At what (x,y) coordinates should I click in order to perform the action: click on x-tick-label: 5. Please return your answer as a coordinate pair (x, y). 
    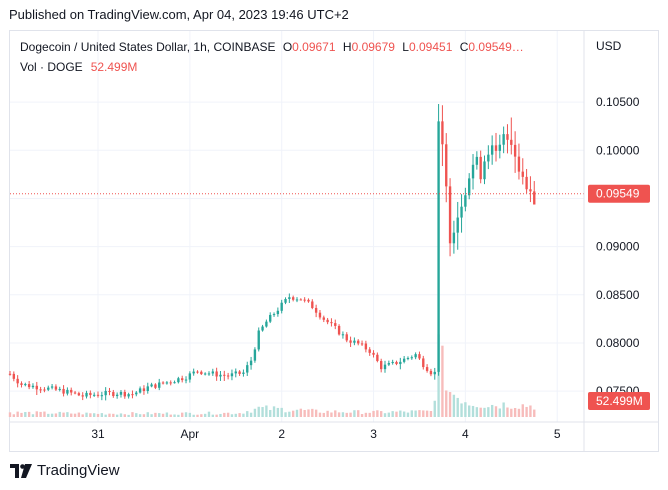
    Looking at the image, I should click on (557, 434).